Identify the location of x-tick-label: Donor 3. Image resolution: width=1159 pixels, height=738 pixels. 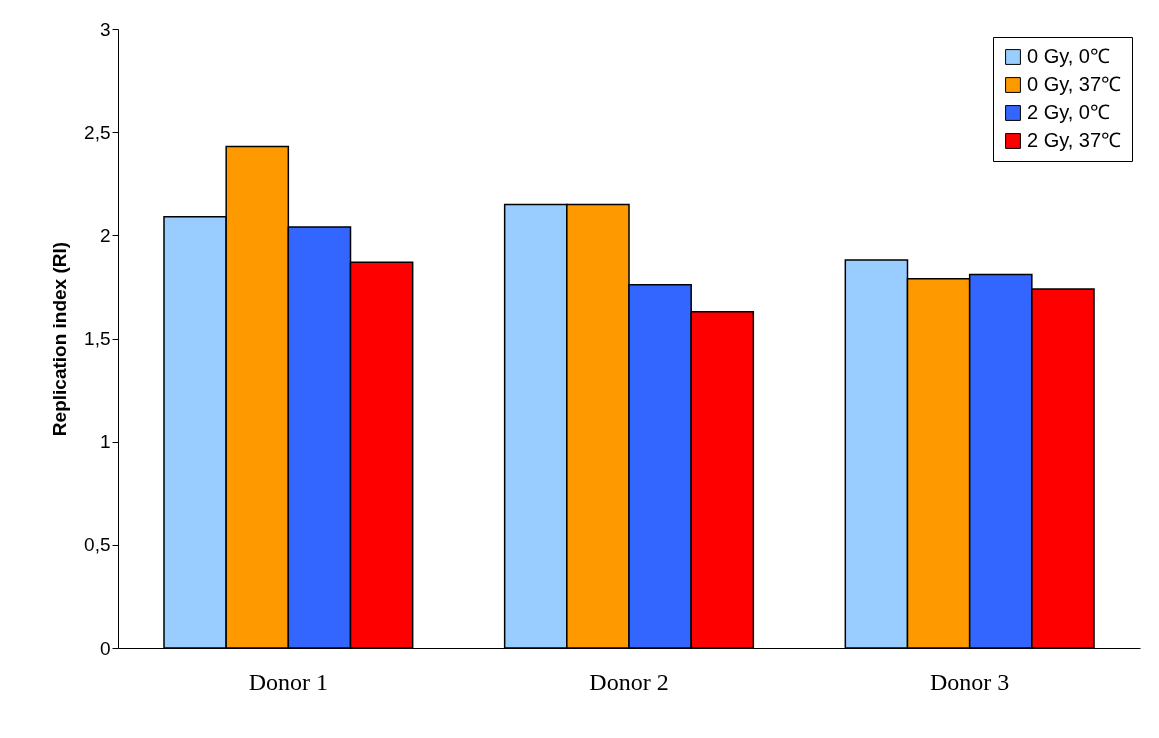
(970, 681).